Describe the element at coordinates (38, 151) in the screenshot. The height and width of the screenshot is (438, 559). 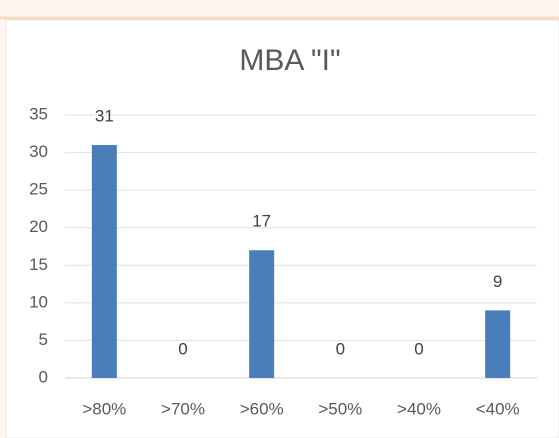
I see `y-tick-label: 30` at that location.